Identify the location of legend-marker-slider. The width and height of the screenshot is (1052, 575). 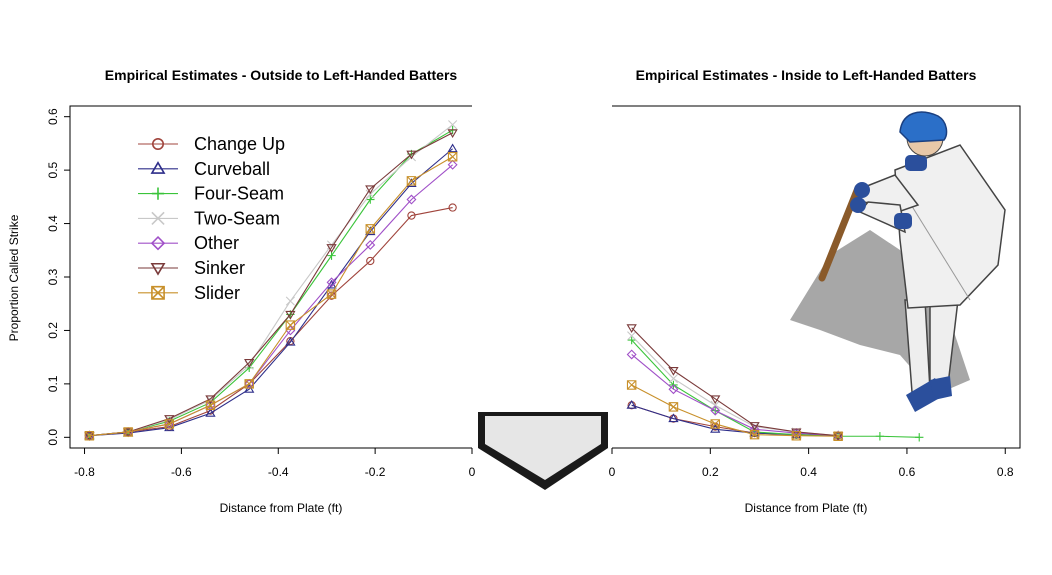
(158, 292).